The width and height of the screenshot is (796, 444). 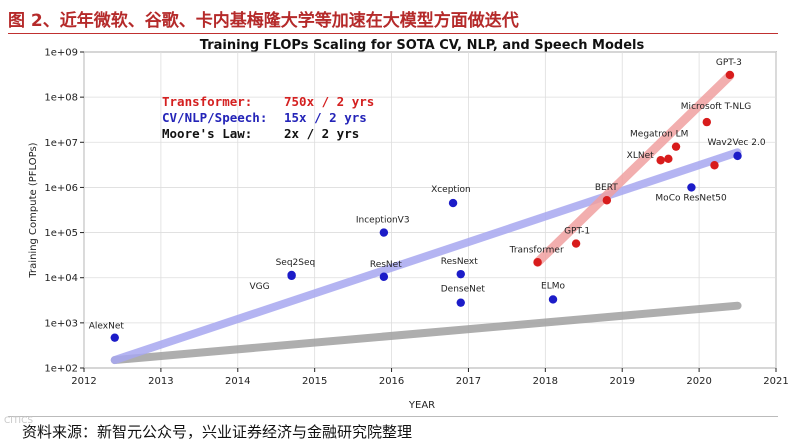 I want to click on data-point-xception, so click(x=453, y=203).